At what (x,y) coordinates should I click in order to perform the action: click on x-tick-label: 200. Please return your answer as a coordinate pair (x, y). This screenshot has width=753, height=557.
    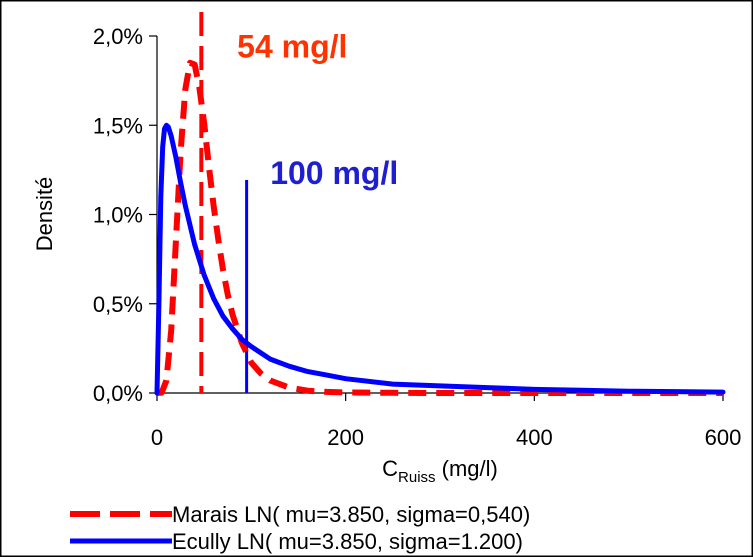
    Looking at the image, I should click on (345, 437).